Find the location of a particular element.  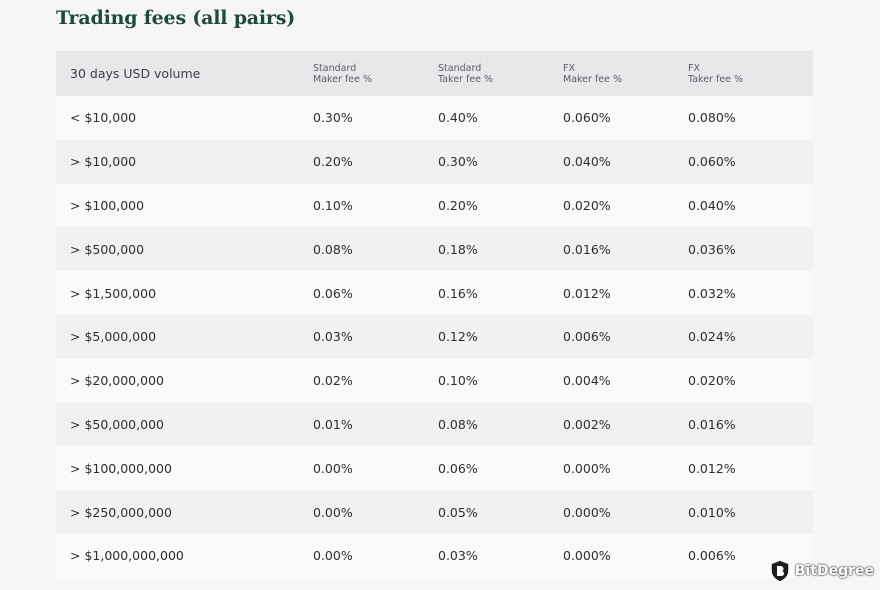

fx-taker-cell: 0.040% is located at coordinates (712, 205).